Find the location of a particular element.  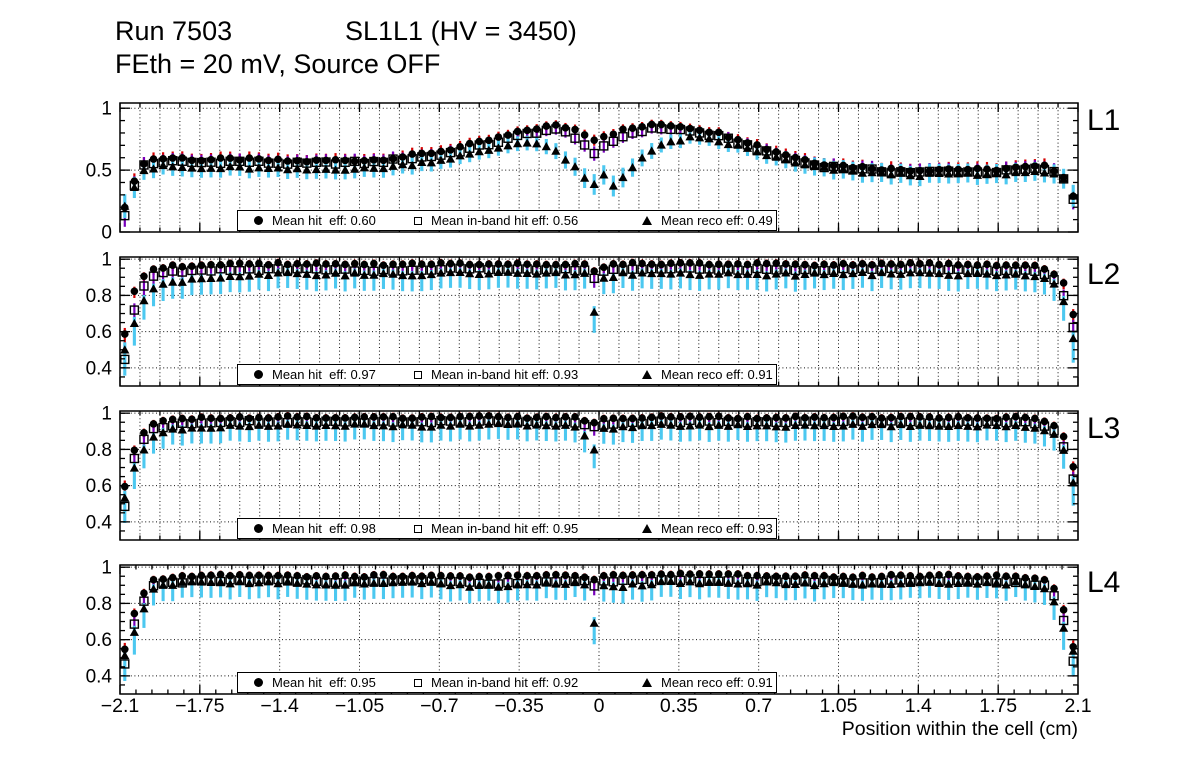

legend-entry-hit: Mean hit eff: 0.60 is located at coordinates (334, 220).